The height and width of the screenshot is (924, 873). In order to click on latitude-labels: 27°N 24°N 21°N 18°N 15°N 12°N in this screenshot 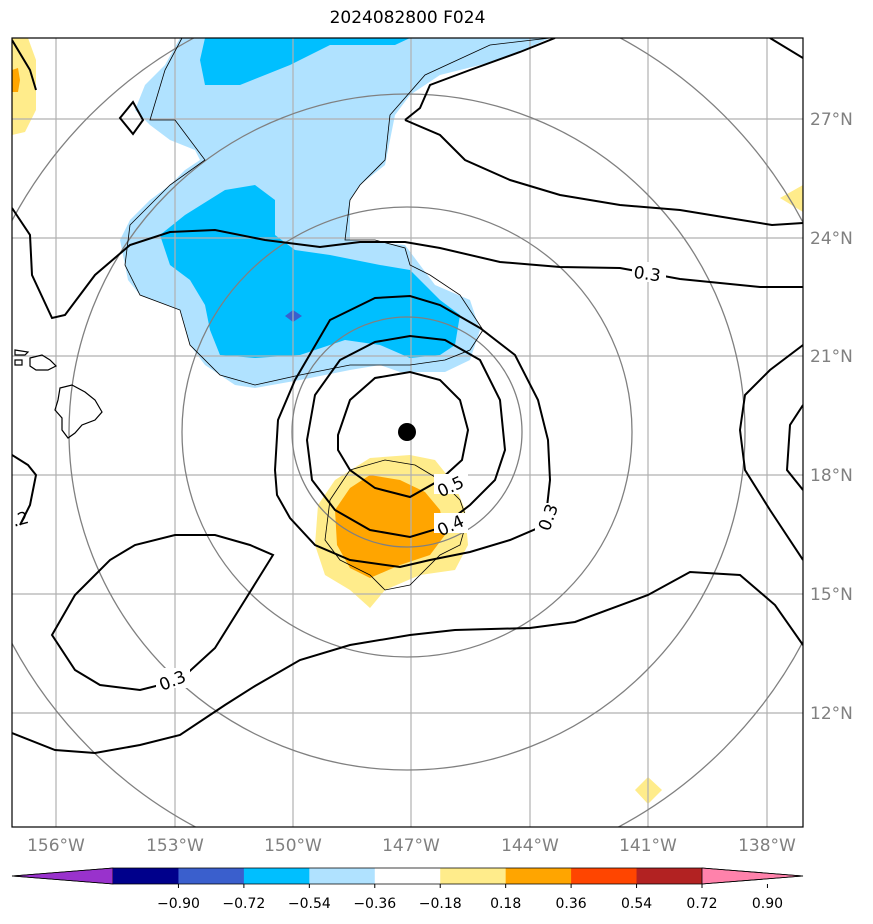, I will do `click(831, 417)`.